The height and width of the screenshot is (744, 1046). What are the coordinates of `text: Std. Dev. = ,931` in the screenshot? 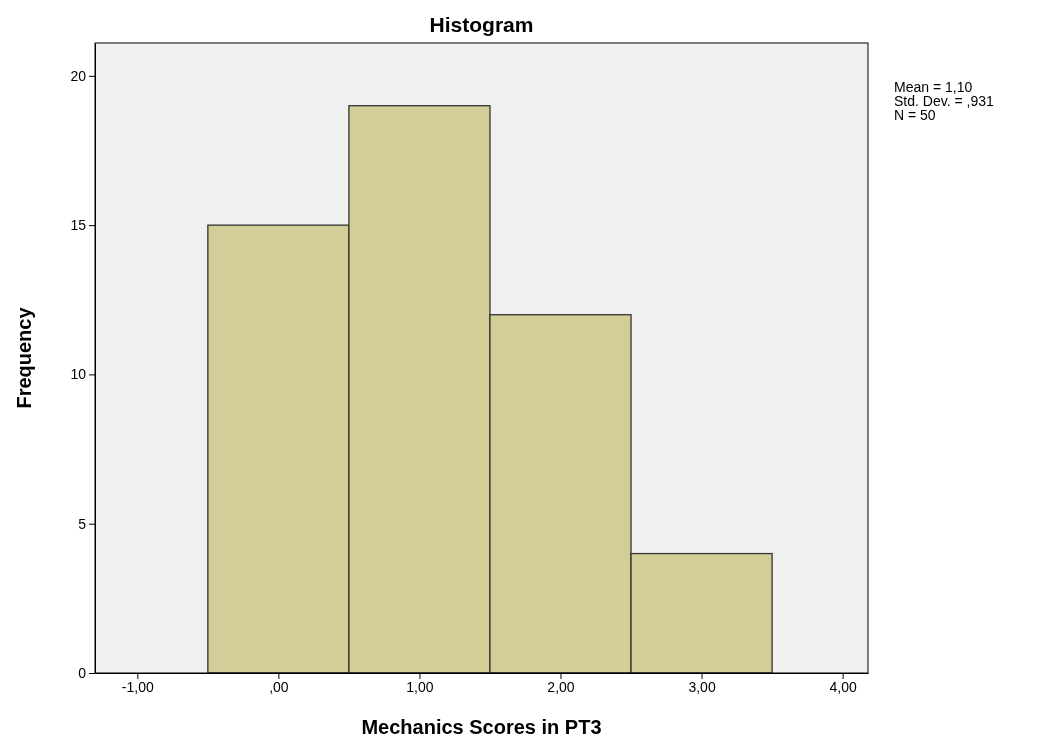 It's located at (944, 101).